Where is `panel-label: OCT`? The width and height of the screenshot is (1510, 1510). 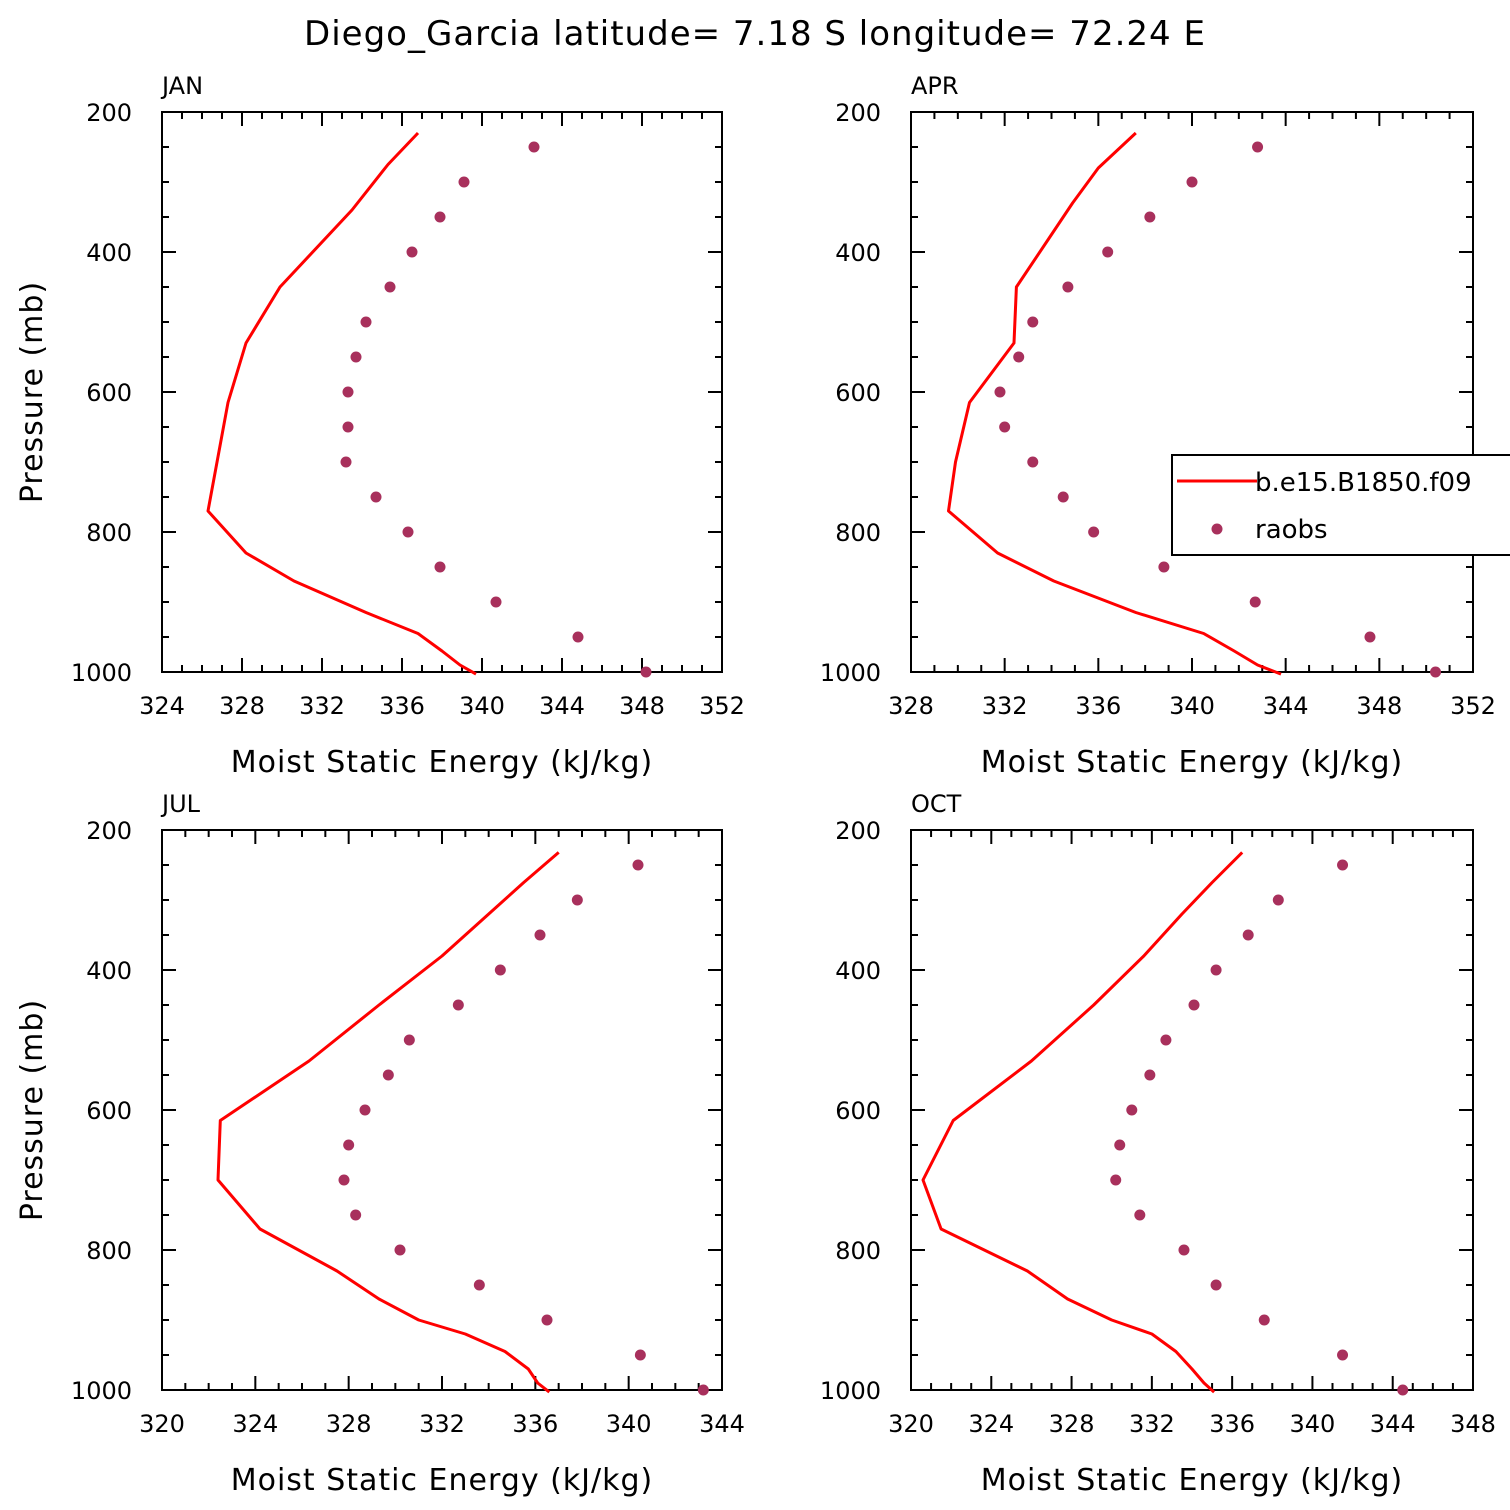
panel-label: OCT is located at coordinates (936, 804).